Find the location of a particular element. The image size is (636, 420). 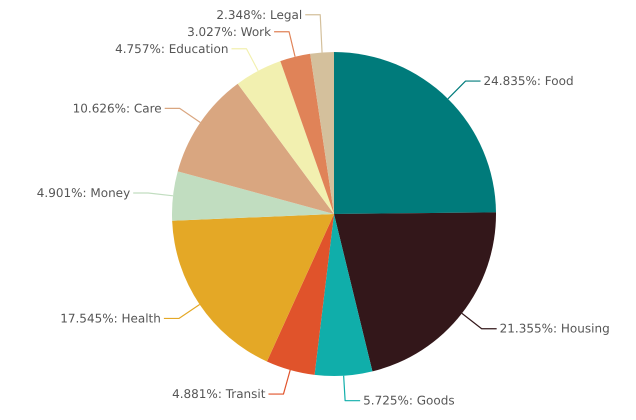

pie-slice is located at coordinates (415, 292).